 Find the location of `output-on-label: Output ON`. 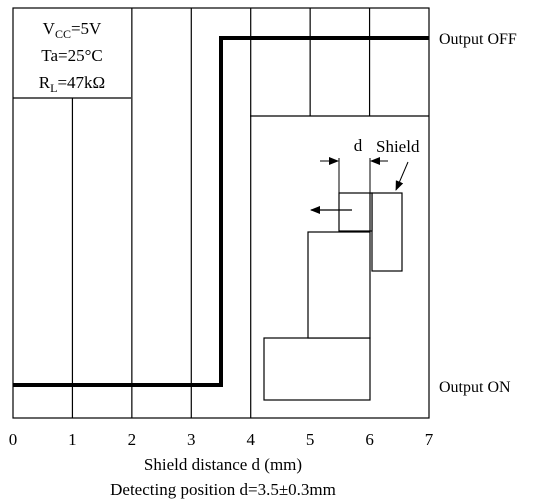

output-on-label: Output ON is located at coordinates (475, 387).